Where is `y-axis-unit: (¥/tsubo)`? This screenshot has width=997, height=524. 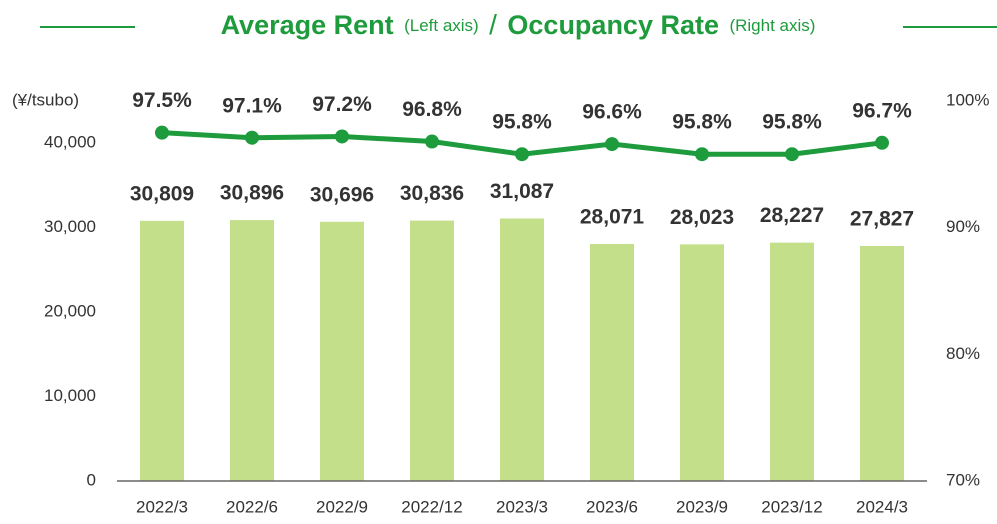 y-axis-unit: (¥/tsubo) is located at coordinates (45, 99).